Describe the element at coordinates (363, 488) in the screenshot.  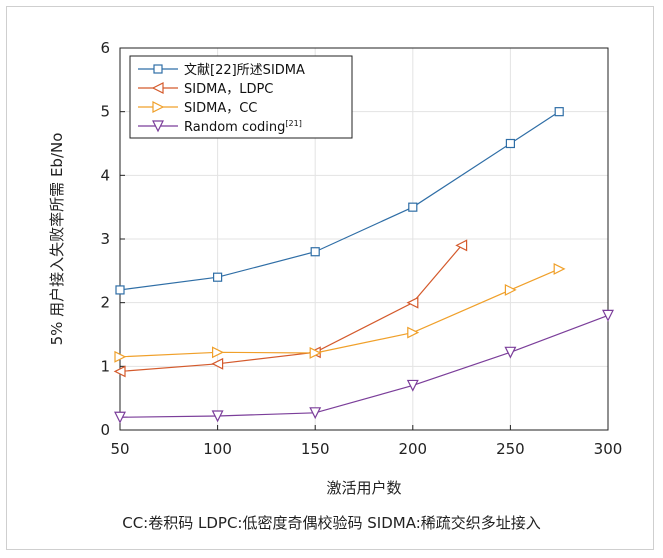
I see `x-axis-label: 激活用户数` at that location.